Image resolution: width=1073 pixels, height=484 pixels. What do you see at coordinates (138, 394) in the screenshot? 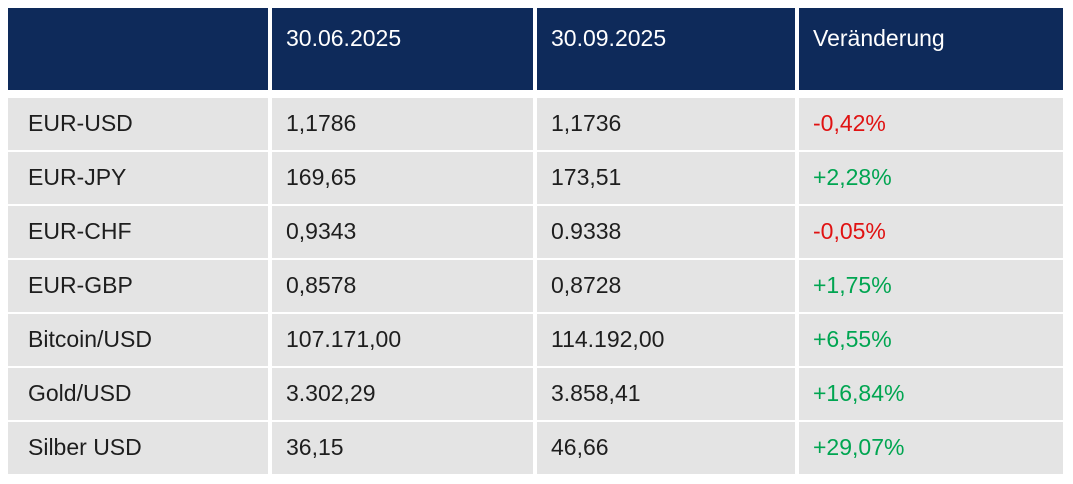
I see `row-label-cell: Gold/USD` at bounding box center [138, 394].